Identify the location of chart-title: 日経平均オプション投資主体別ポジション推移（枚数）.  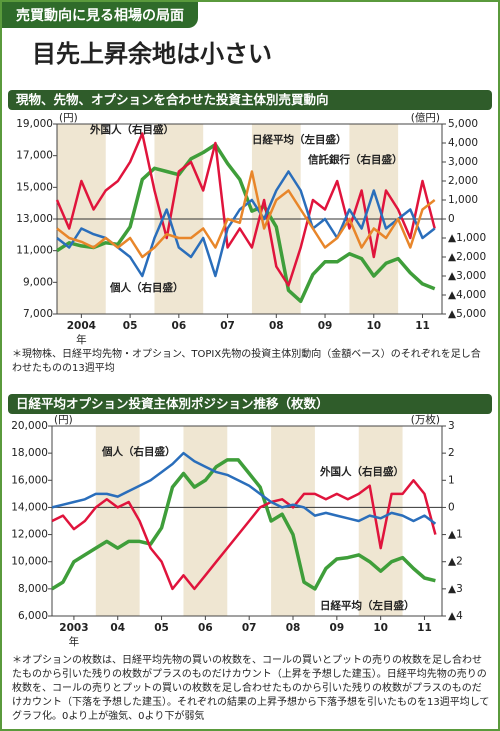
(250, 404).